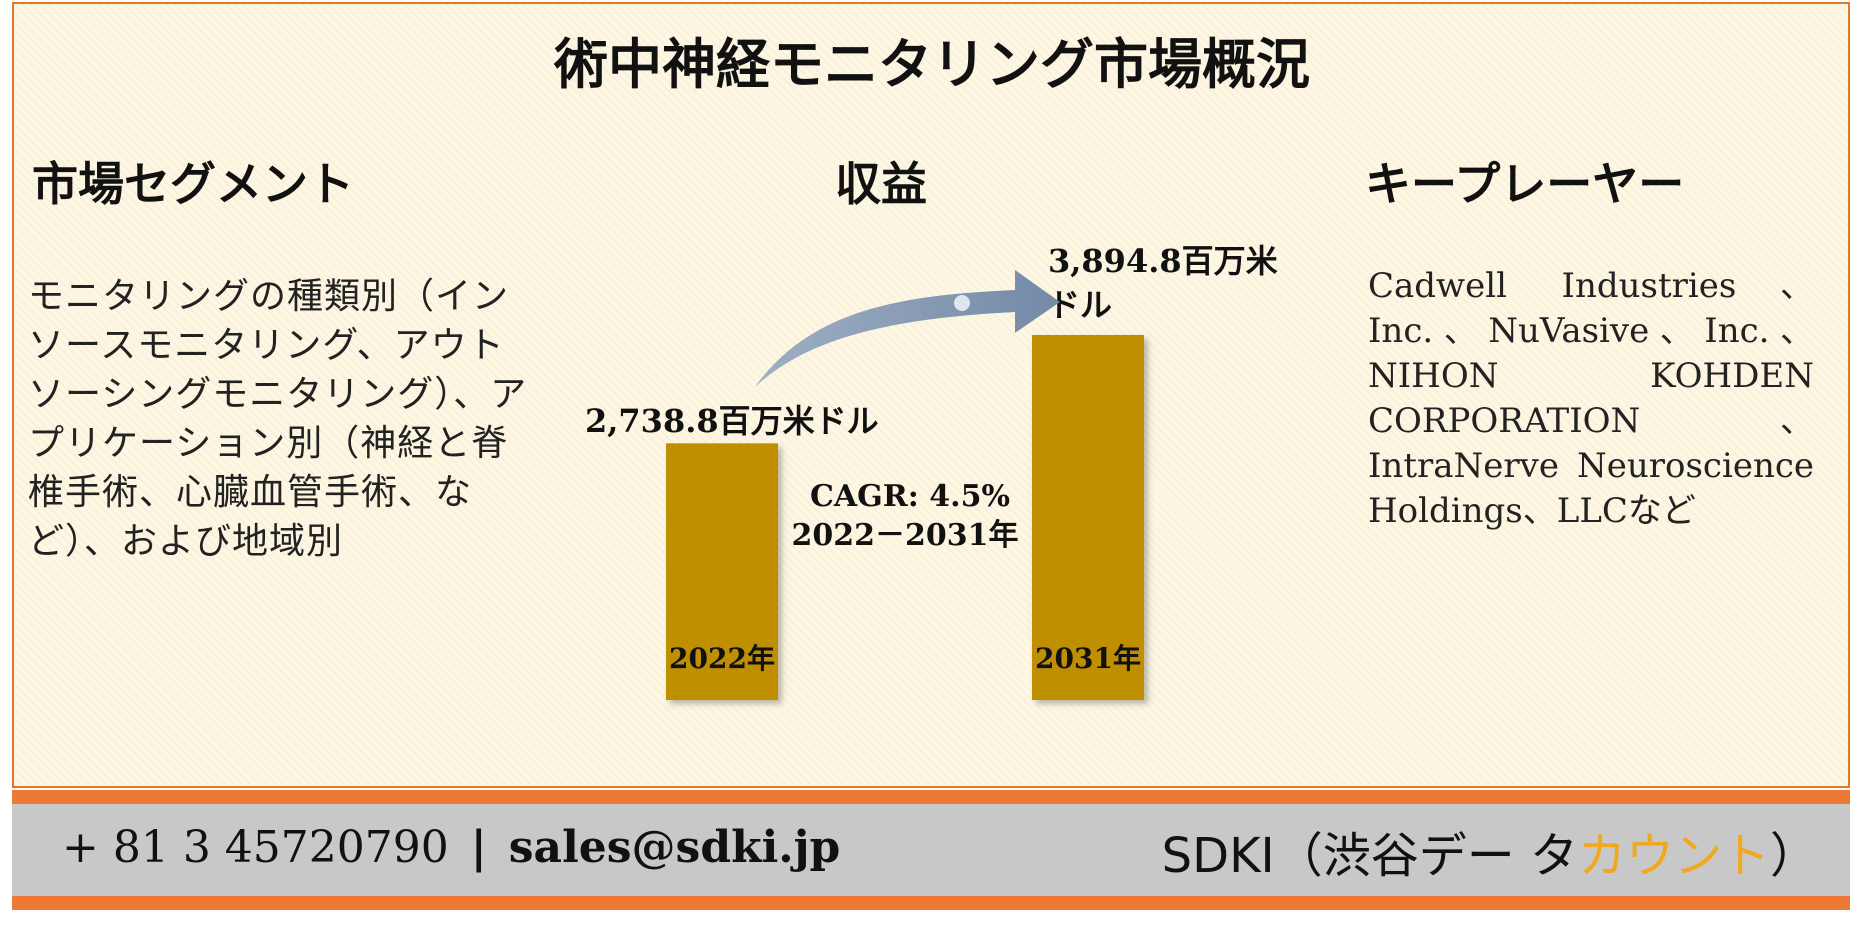 The width and height of the screenshot is (1864, 926). I want to click on brand-name: SDKI（渋谷デー タカウント）, so click(1490, 851).